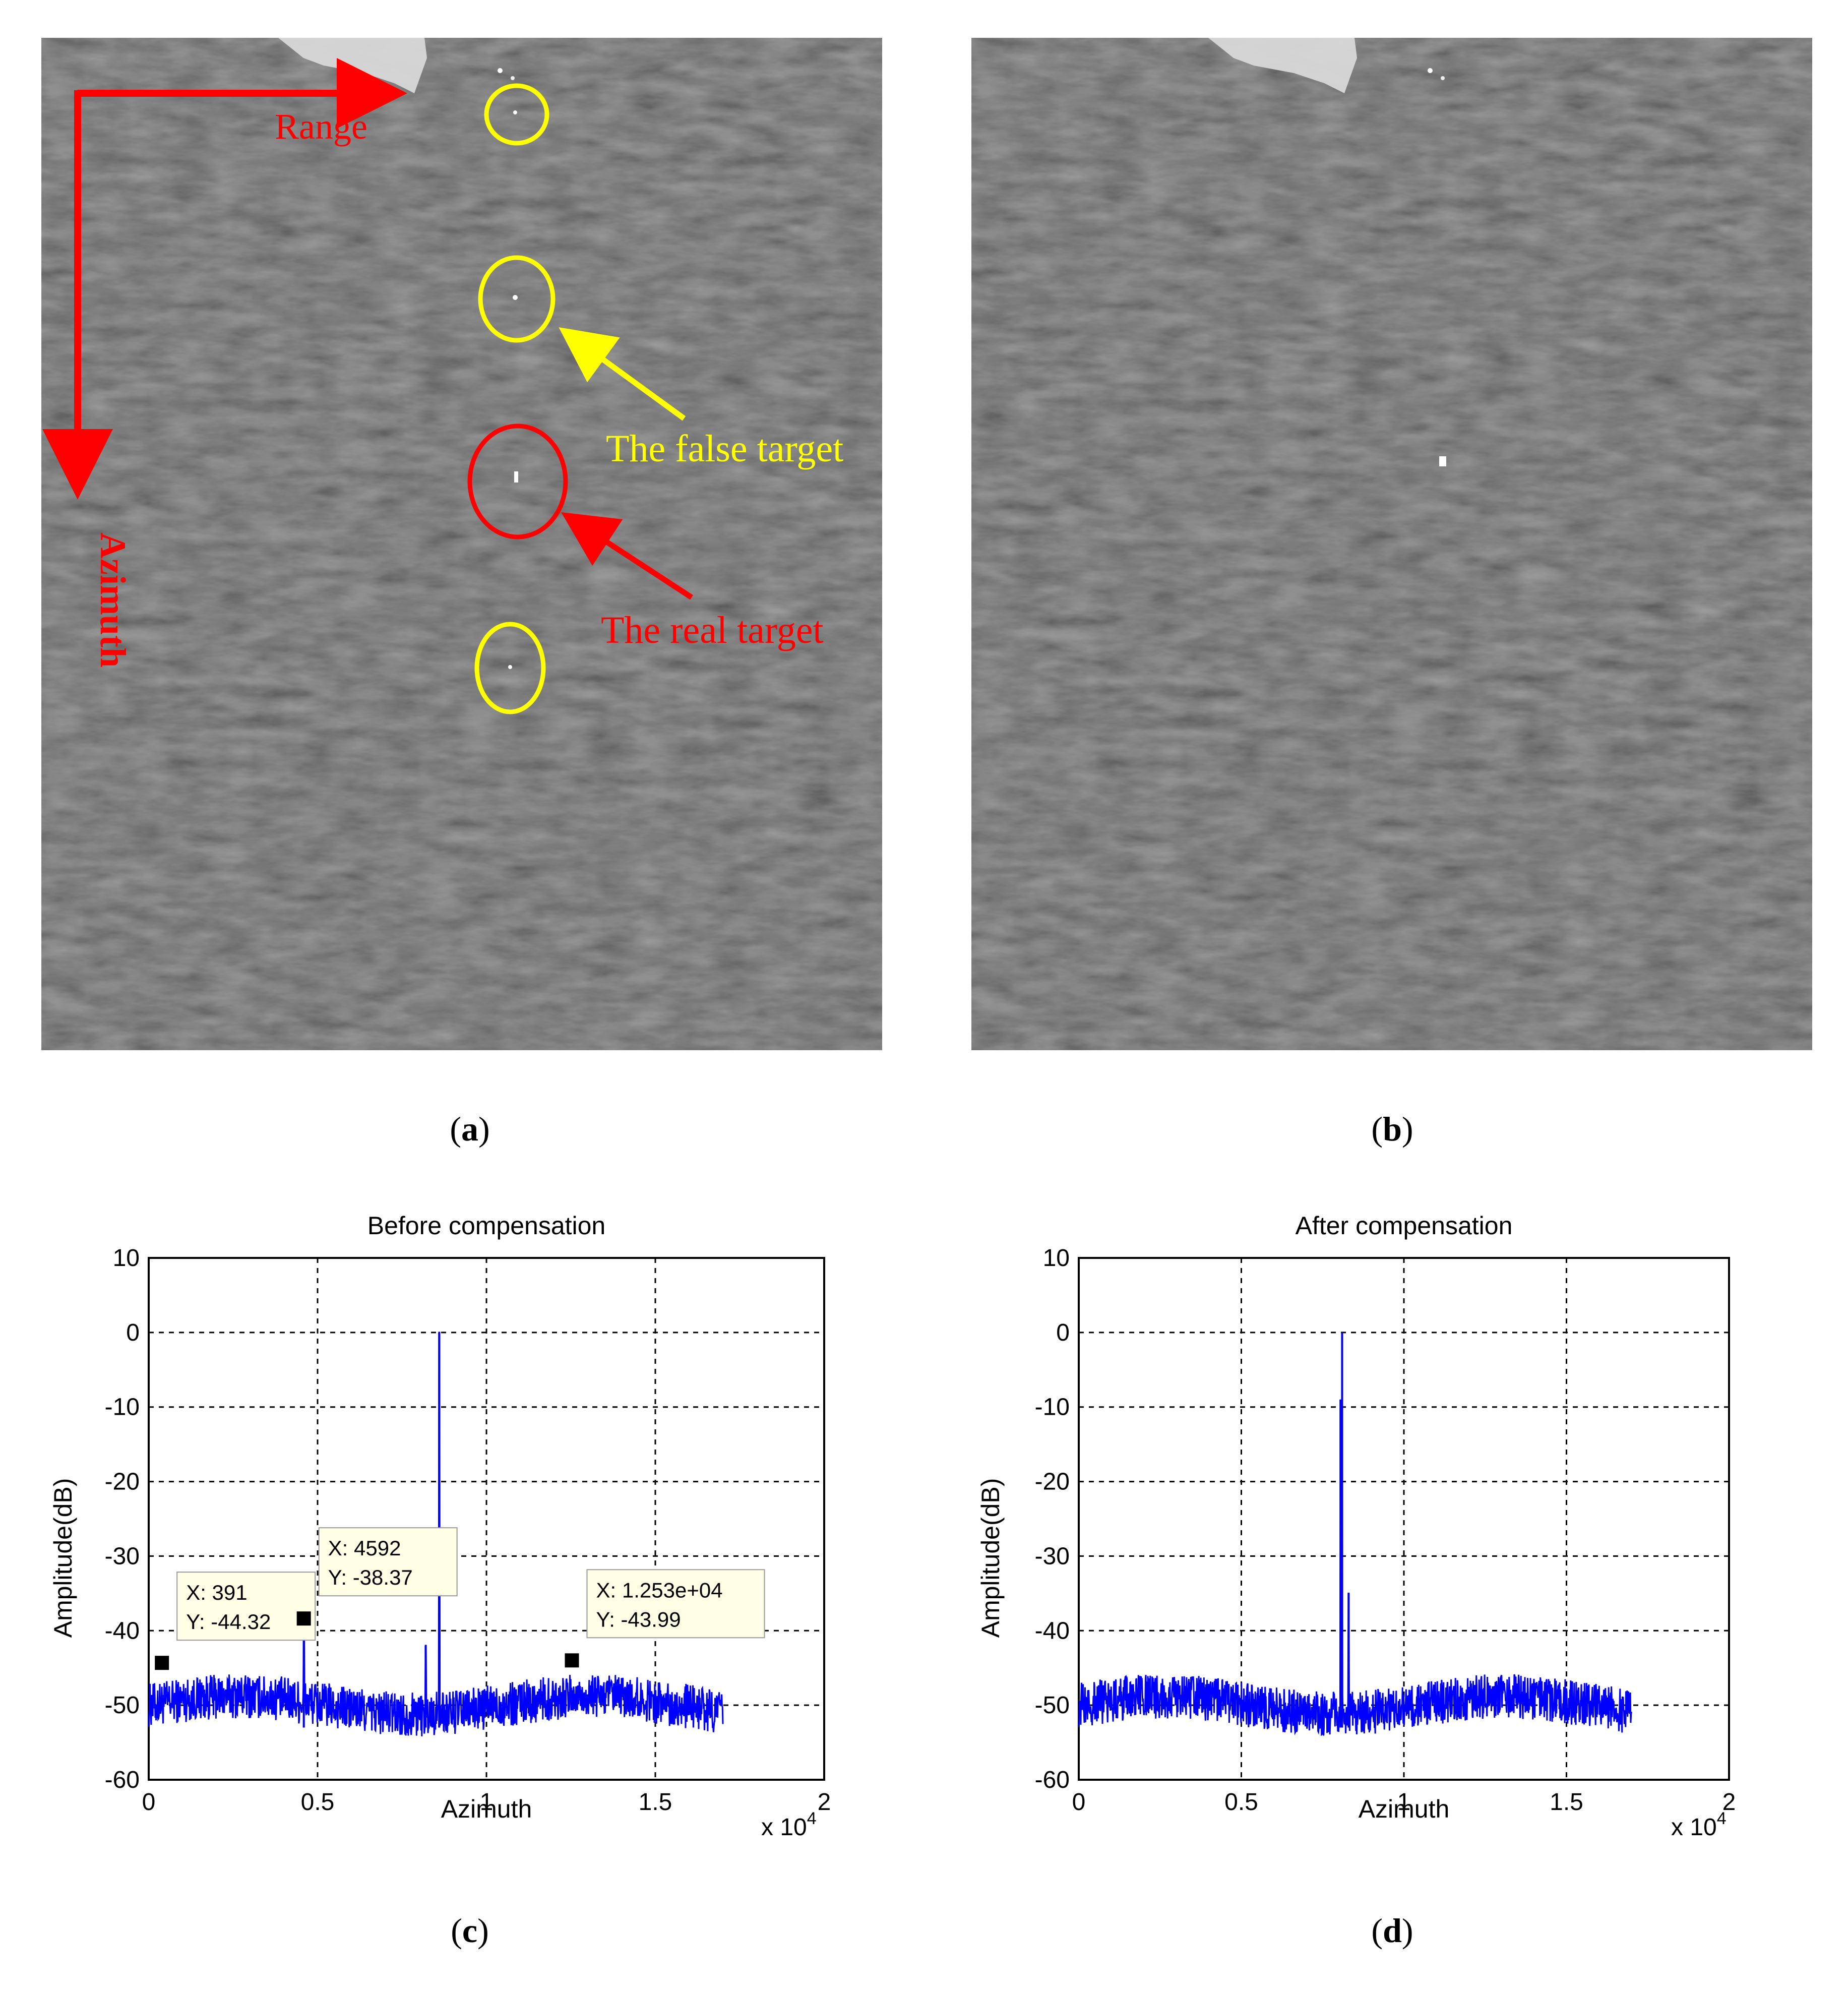 This screenshot has width=1848, height=1991. I want to click on chart-title: Before compensation, so click(486, 1226).